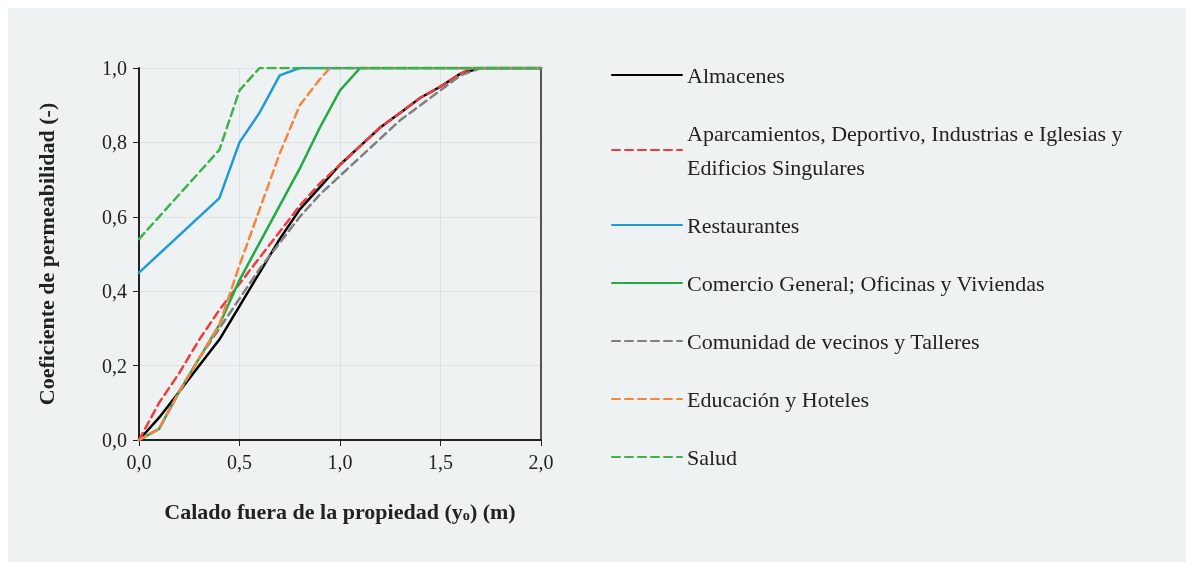 This screenshot has height=570, width=1194. Describe the element at coordinates (866, 283) in the screenshot. I see `legend-label: Comercio General; Oficinas y Viviendas` at that location.